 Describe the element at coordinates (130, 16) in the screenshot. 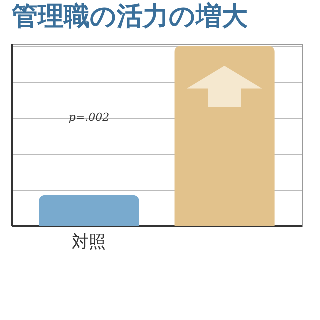

I see `chart-title: 管理職の活力の増大` at that location.